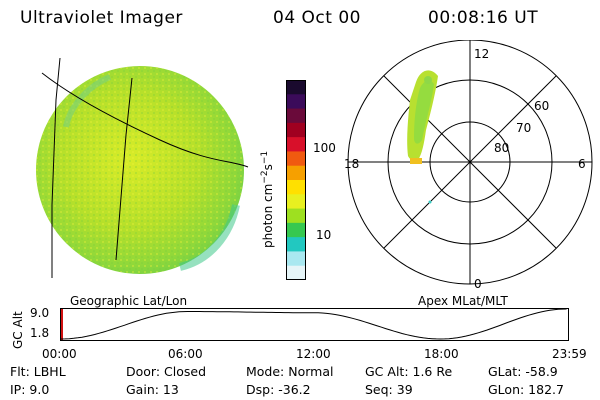  I want to click on timeline-y-label: GC Alt, so click(18, 330).